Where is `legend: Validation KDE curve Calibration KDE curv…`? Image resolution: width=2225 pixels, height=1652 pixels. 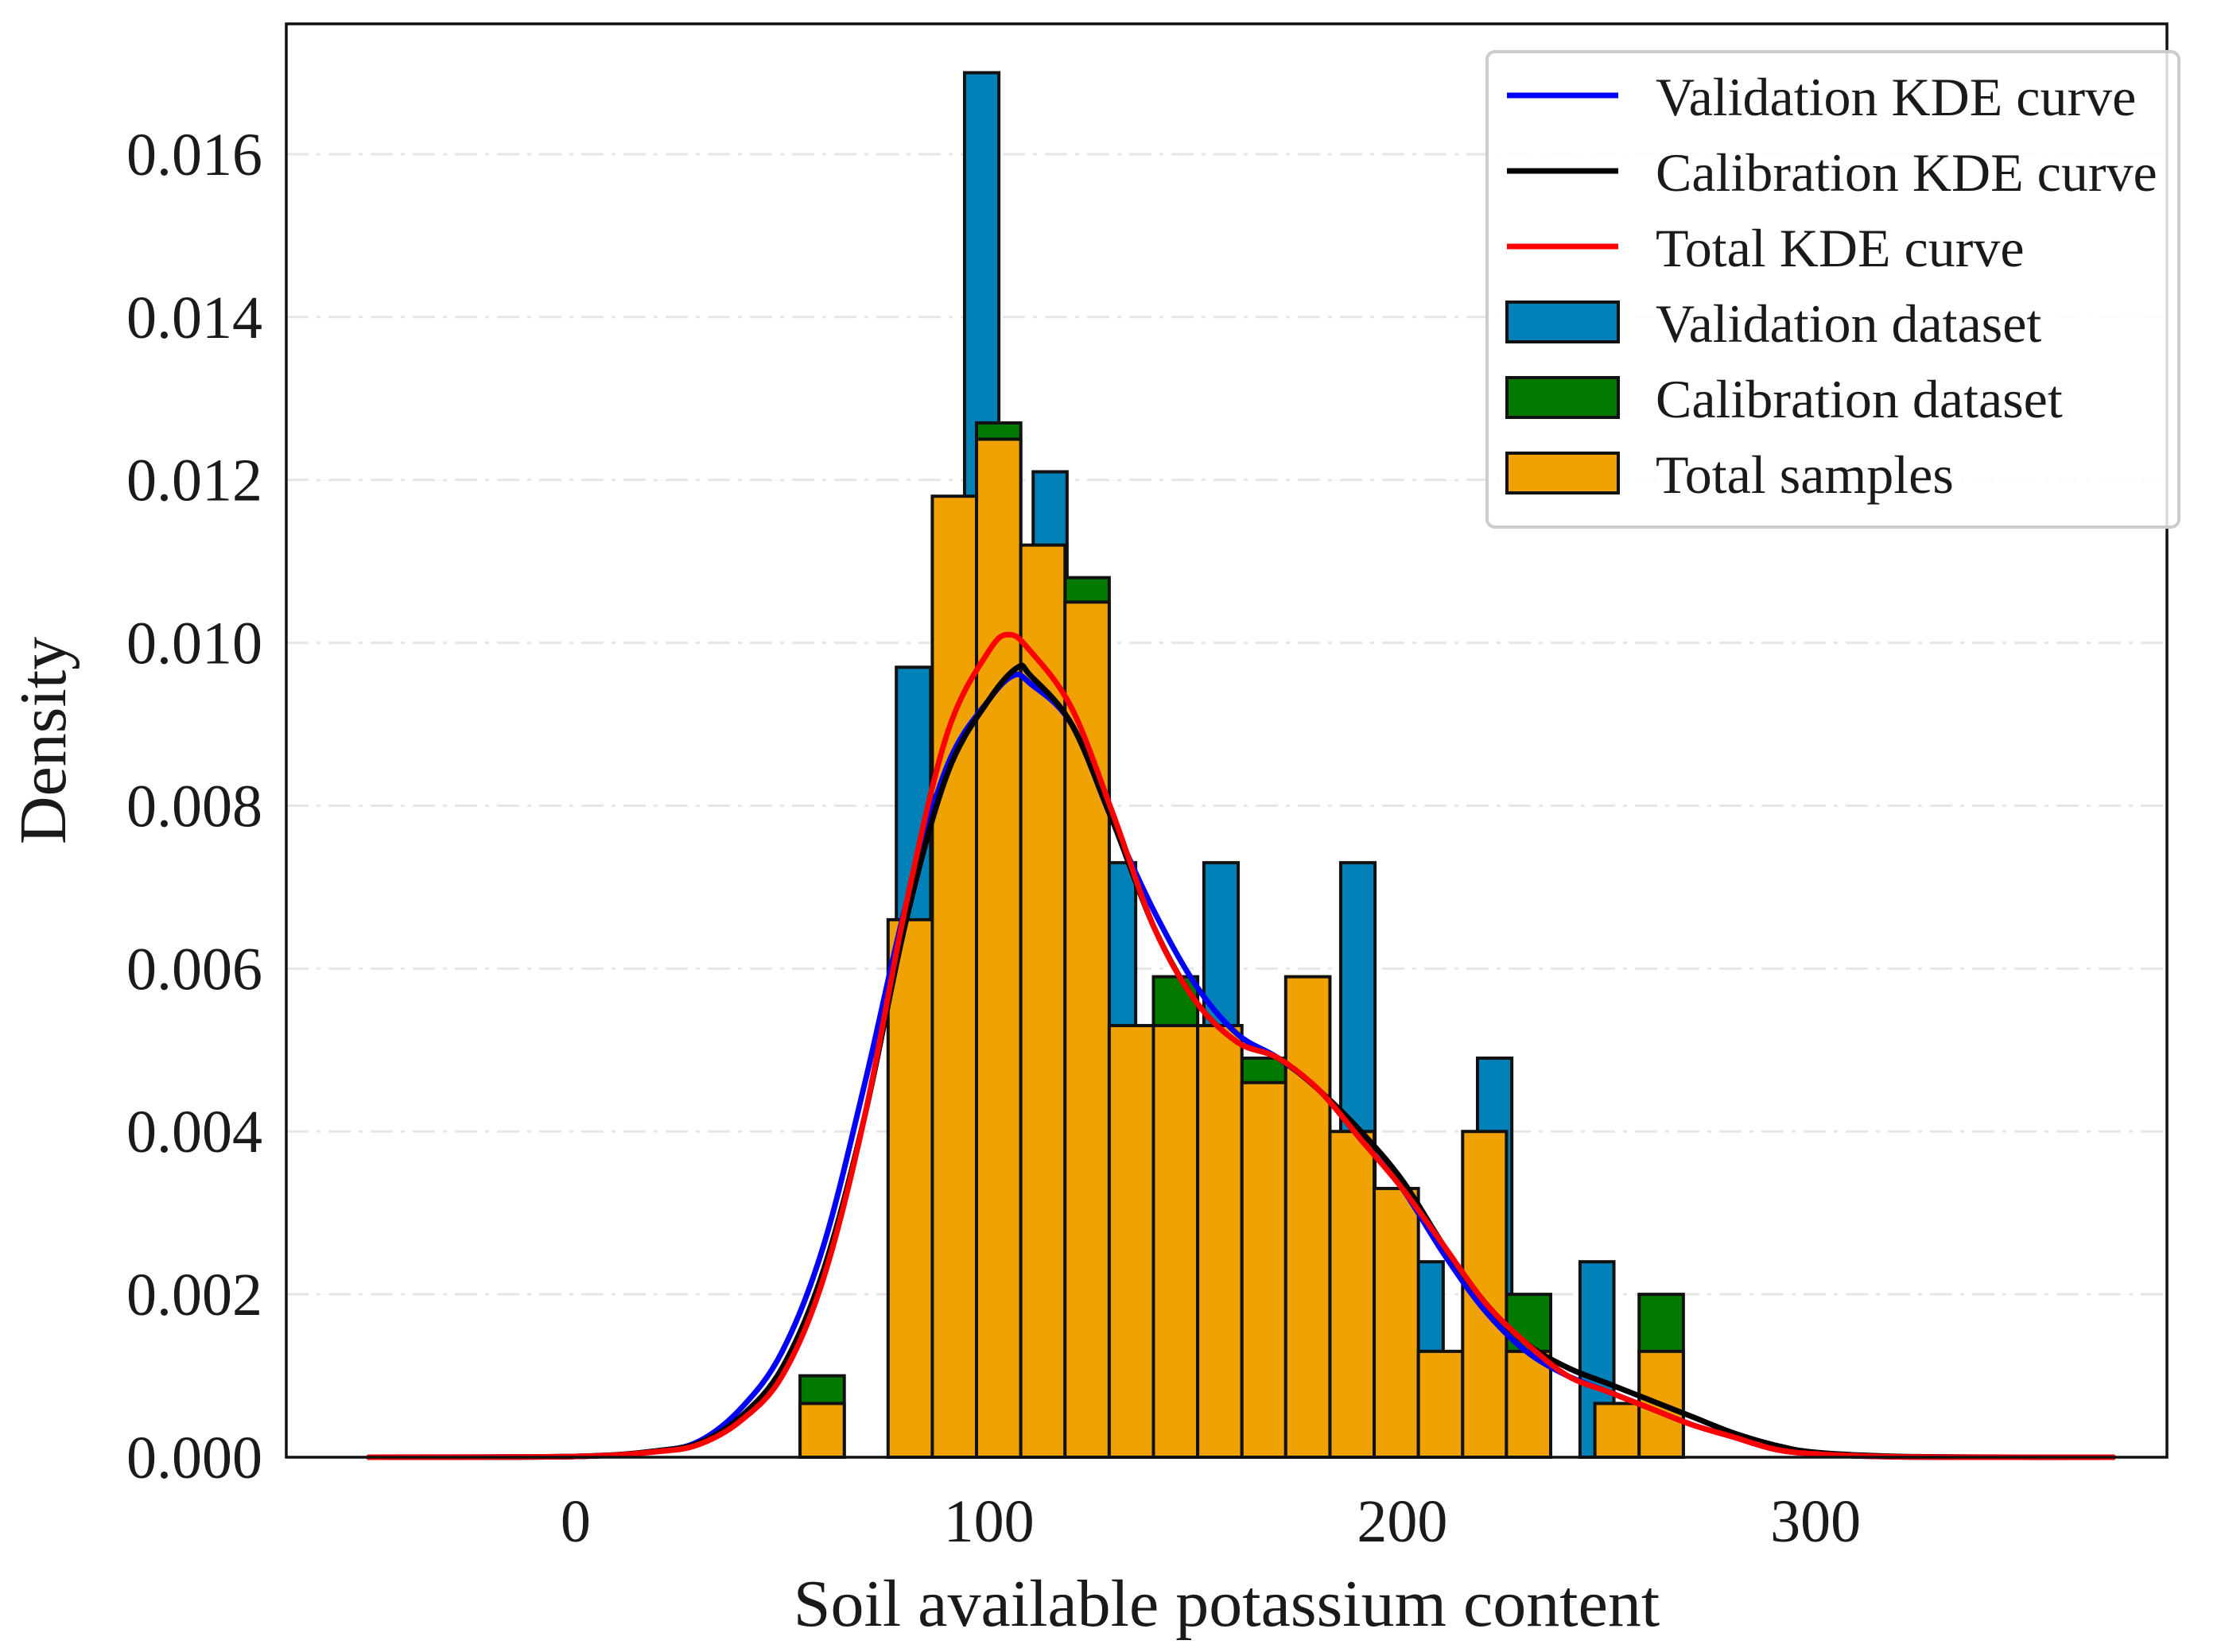
legend: Validation KDE curve Calibration KDE curv… is located at coordinates (1832, 289).